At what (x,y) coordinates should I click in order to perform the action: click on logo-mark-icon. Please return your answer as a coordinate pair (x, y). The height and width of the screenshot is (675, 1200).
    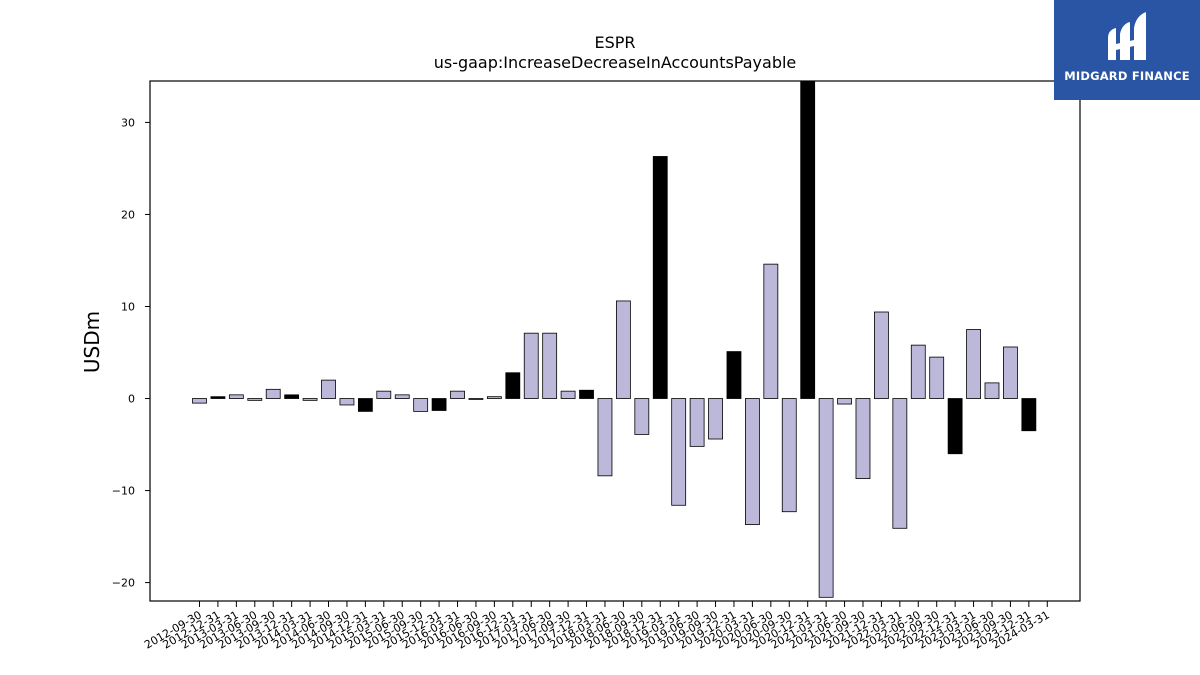
    Looking at the image, I should click on (1127, 36).